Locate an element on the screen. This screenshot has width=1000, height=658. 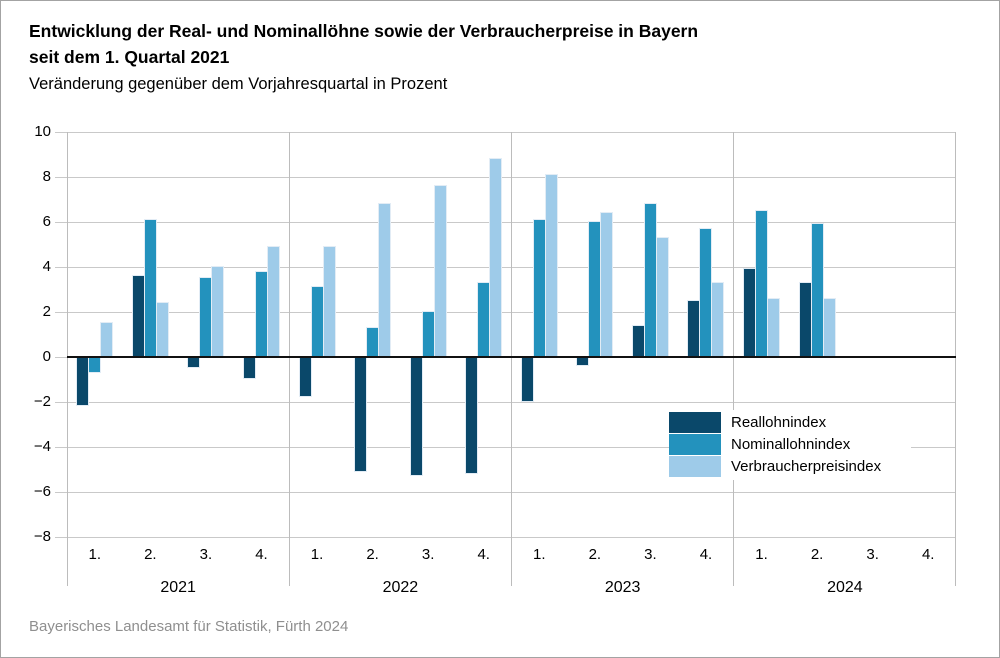
x-axis-year-label: 2022 is located at coordinates (400, 587).